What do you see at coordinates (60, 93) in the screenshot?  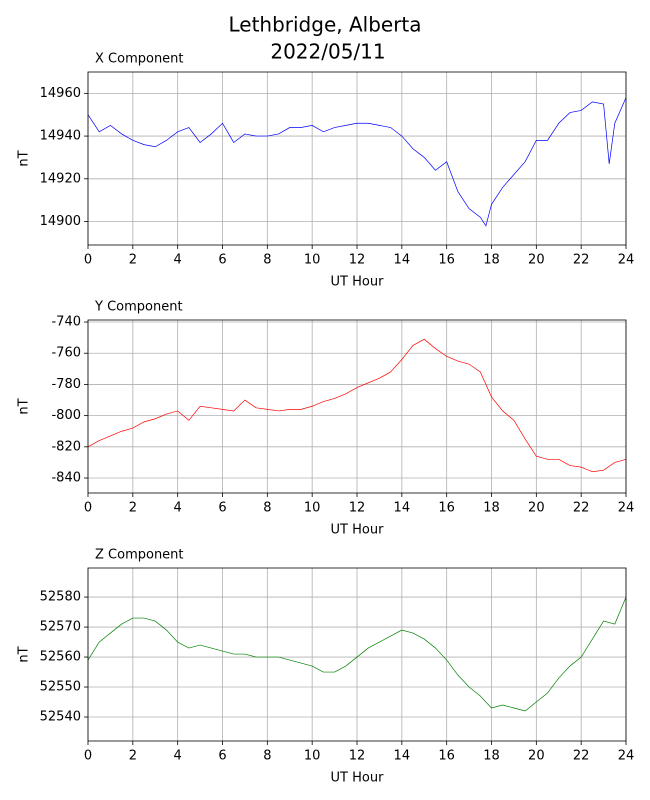 I see `y-tick-label: 14960` at bounding box center [60, 93].